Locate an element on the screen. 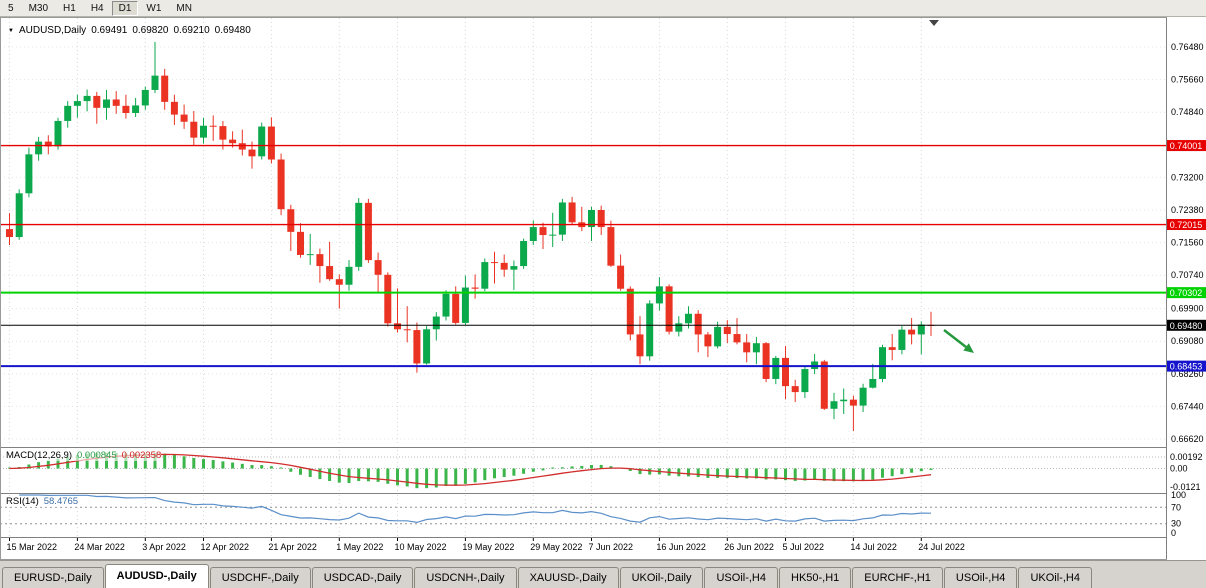  period-button-mn: MN is located at coordinates (184, 8).